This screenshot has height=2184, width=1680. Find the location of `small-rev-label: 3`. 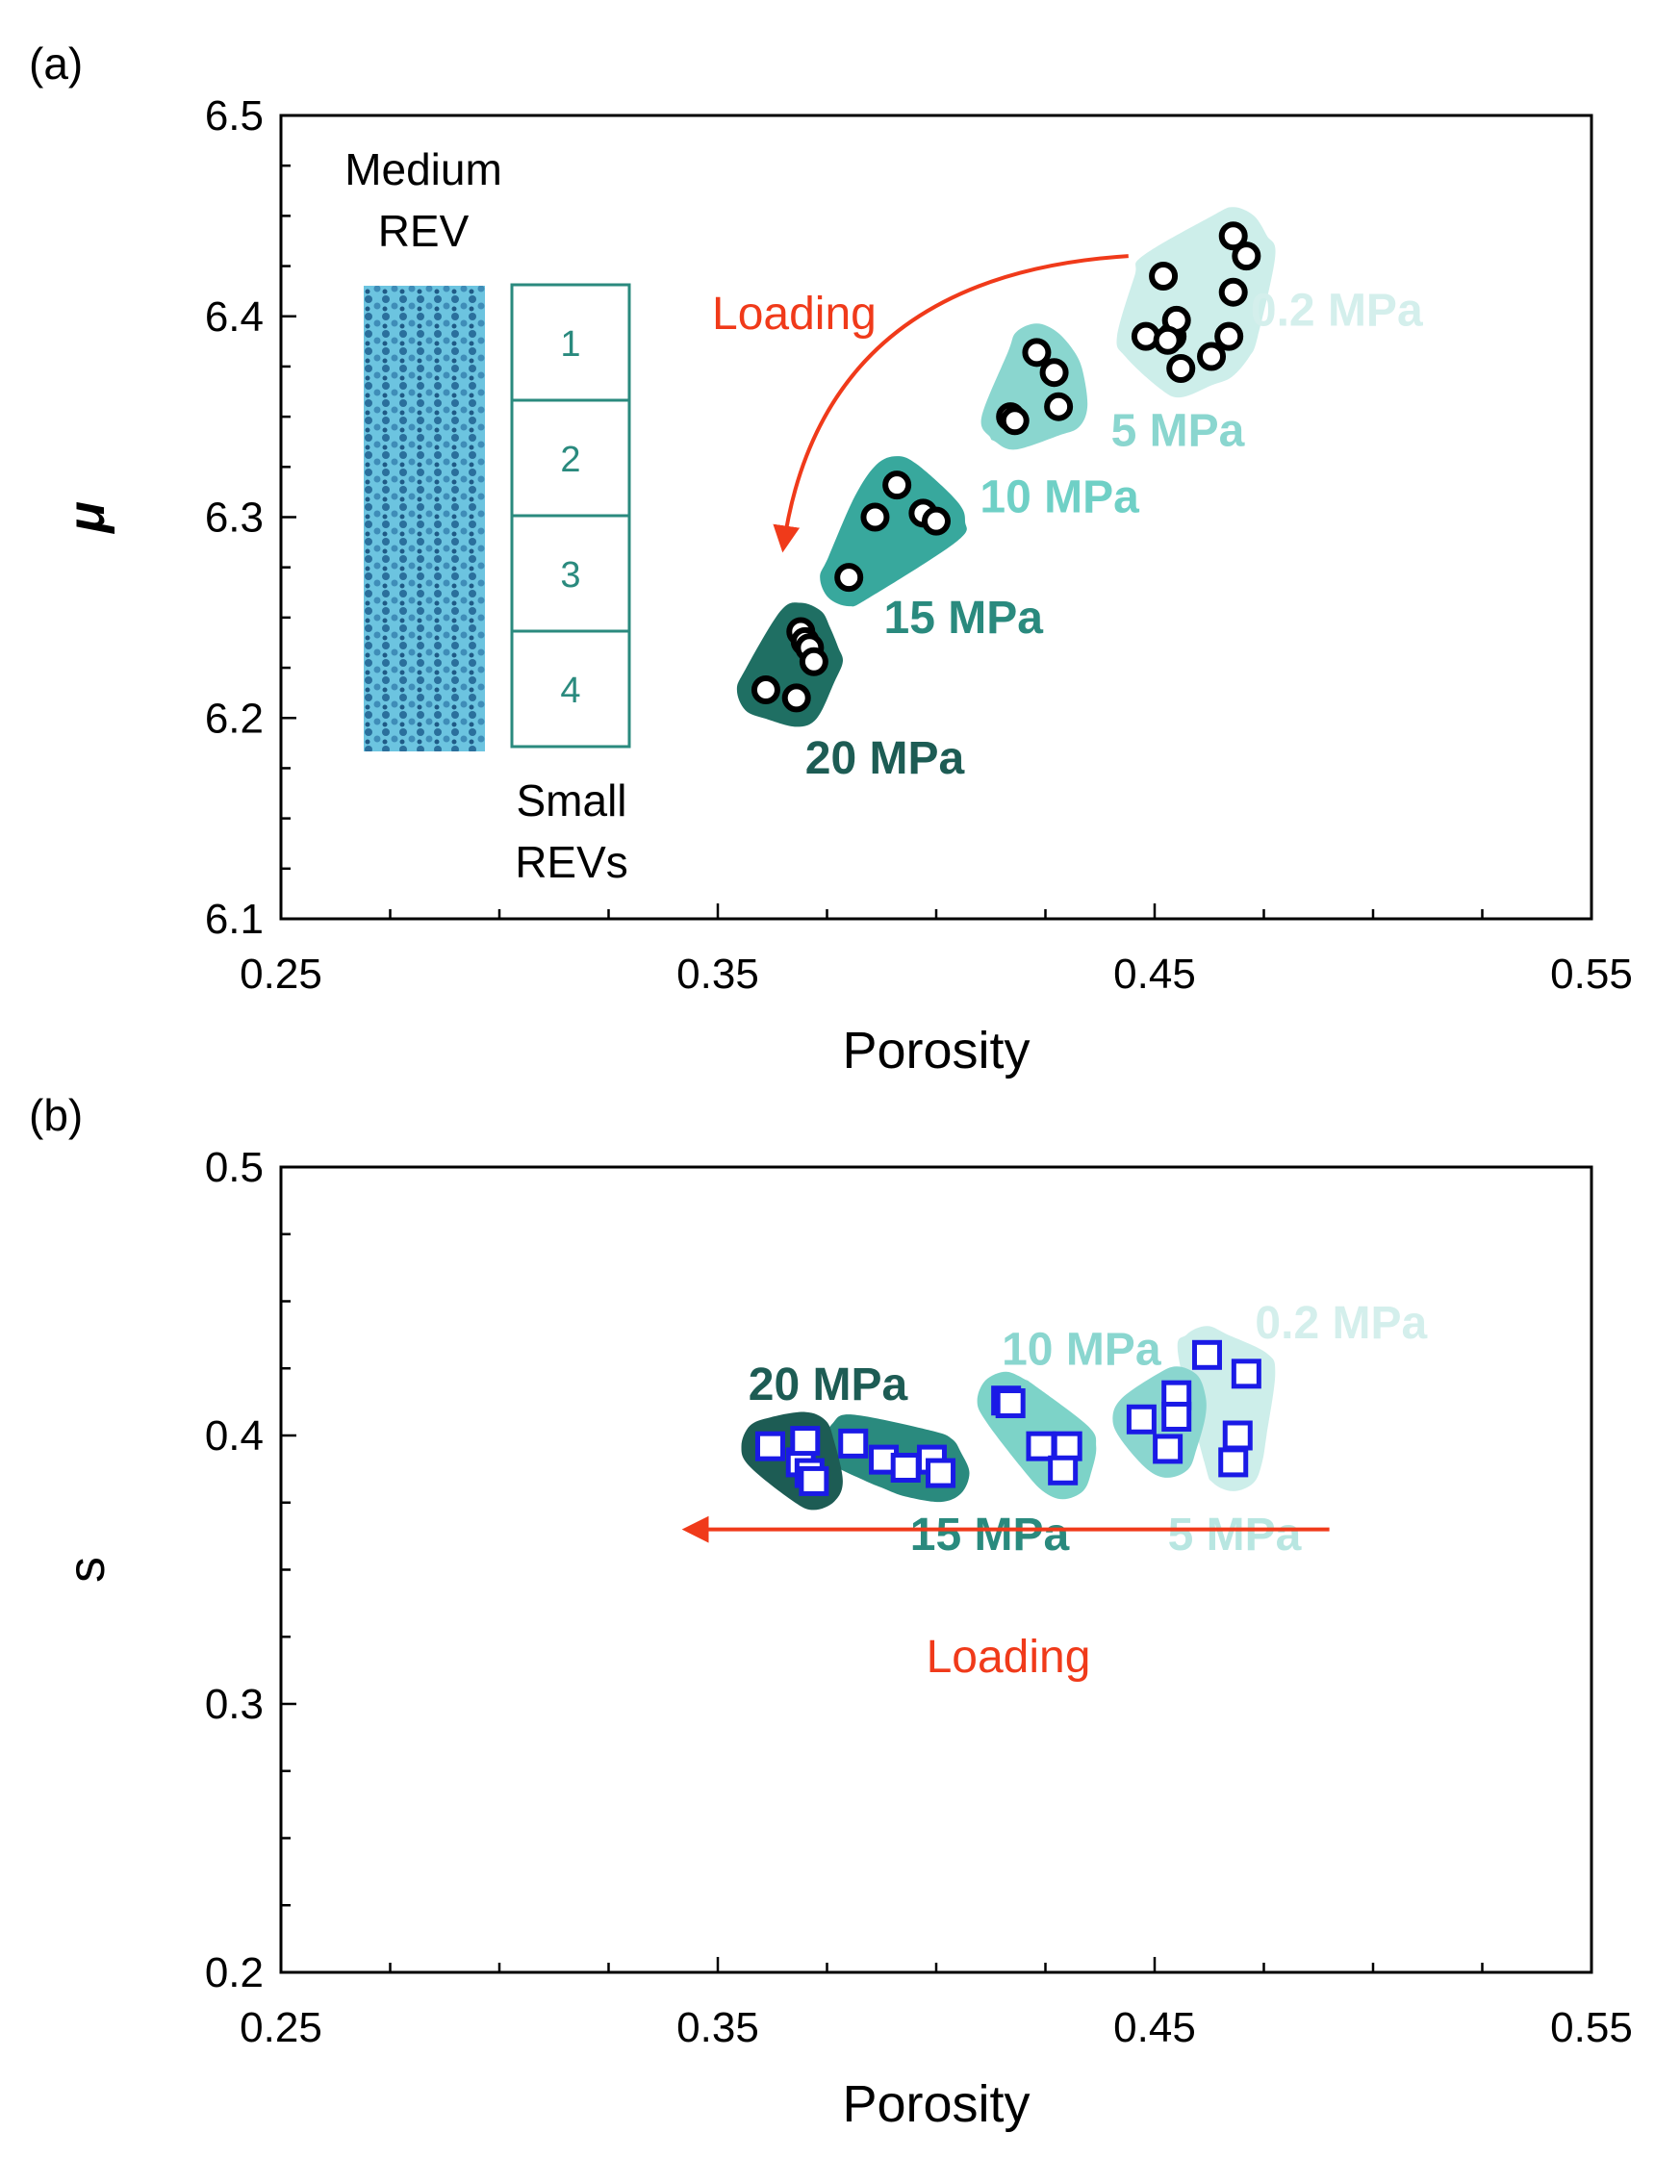

small-rev-label: 3 is located at coordinates (570, 575).